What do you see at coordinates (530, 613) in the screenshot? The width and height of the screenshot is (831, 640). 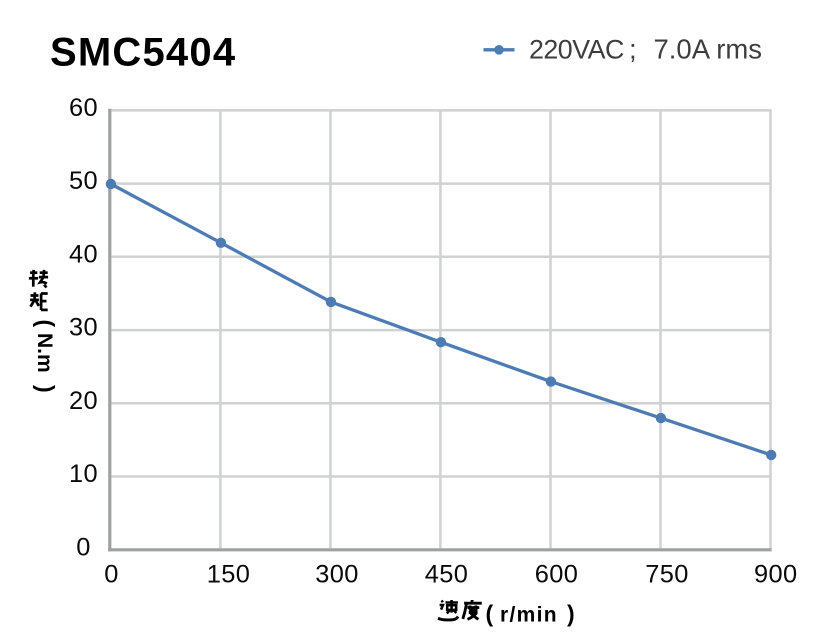 I see `svg-text: ( r/min )` at bounding box center [530, 613].